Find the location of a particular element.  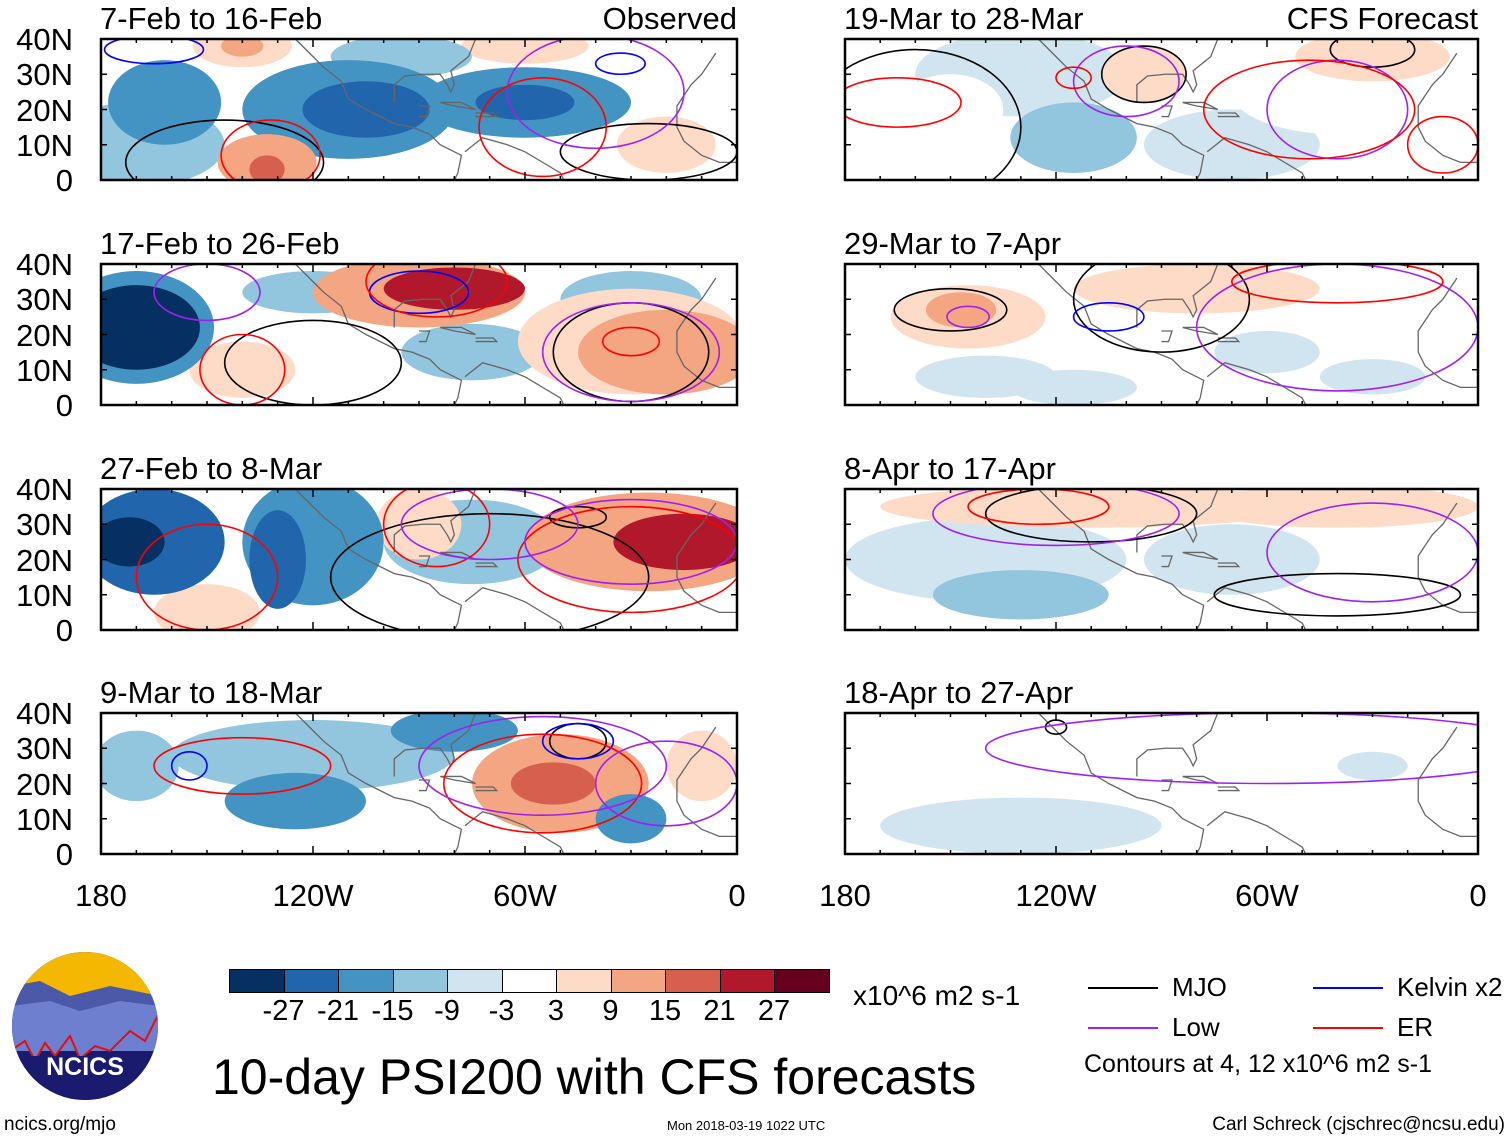

lon-label: 60W is located at coordinates (525, 895).